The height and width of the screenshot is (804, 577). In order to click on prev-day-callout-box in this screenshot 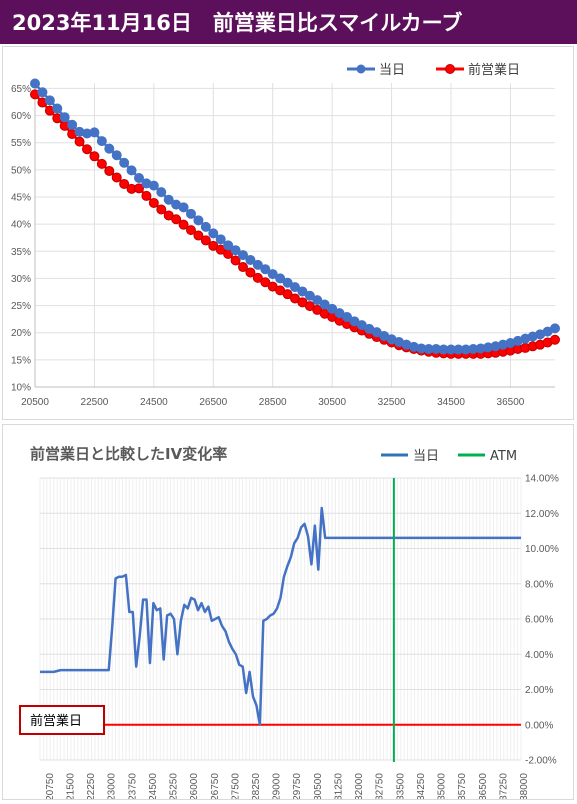, I will do `click(62, 720)`.